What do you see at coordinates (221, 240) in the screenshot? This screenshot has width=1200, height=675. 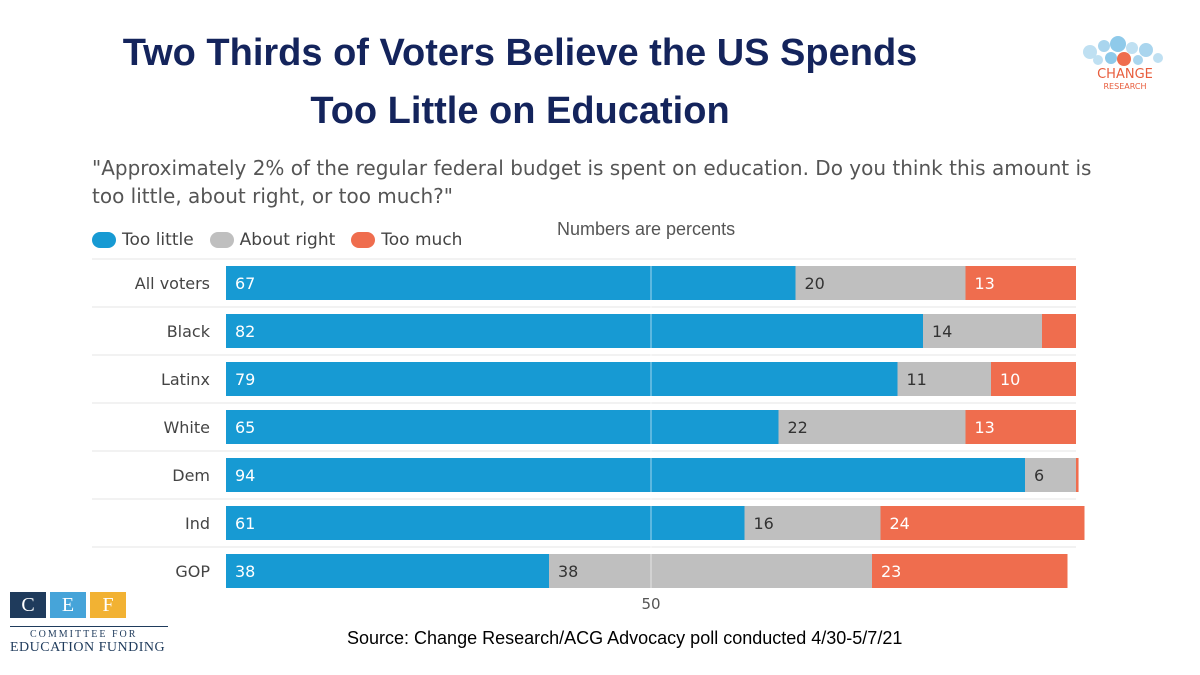 I see `legend-swatch-about-right` at bounding box center [221, 240].